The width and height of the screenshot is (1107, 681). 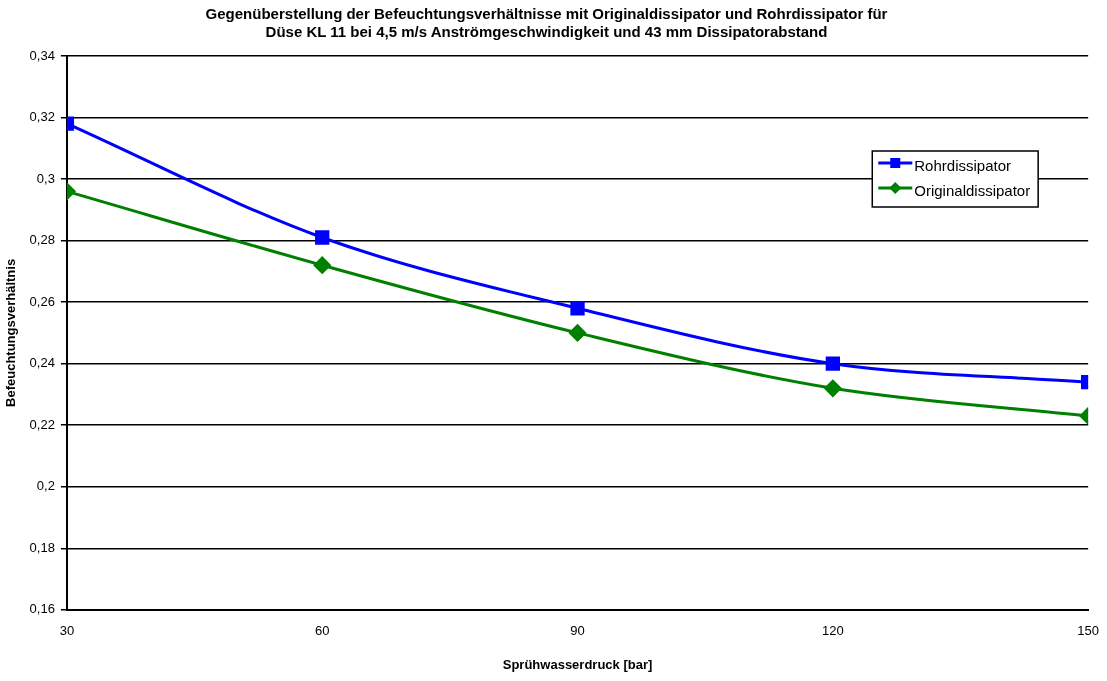 I want to click on y-tick-label: 0,2, so click(x=45, y=486).